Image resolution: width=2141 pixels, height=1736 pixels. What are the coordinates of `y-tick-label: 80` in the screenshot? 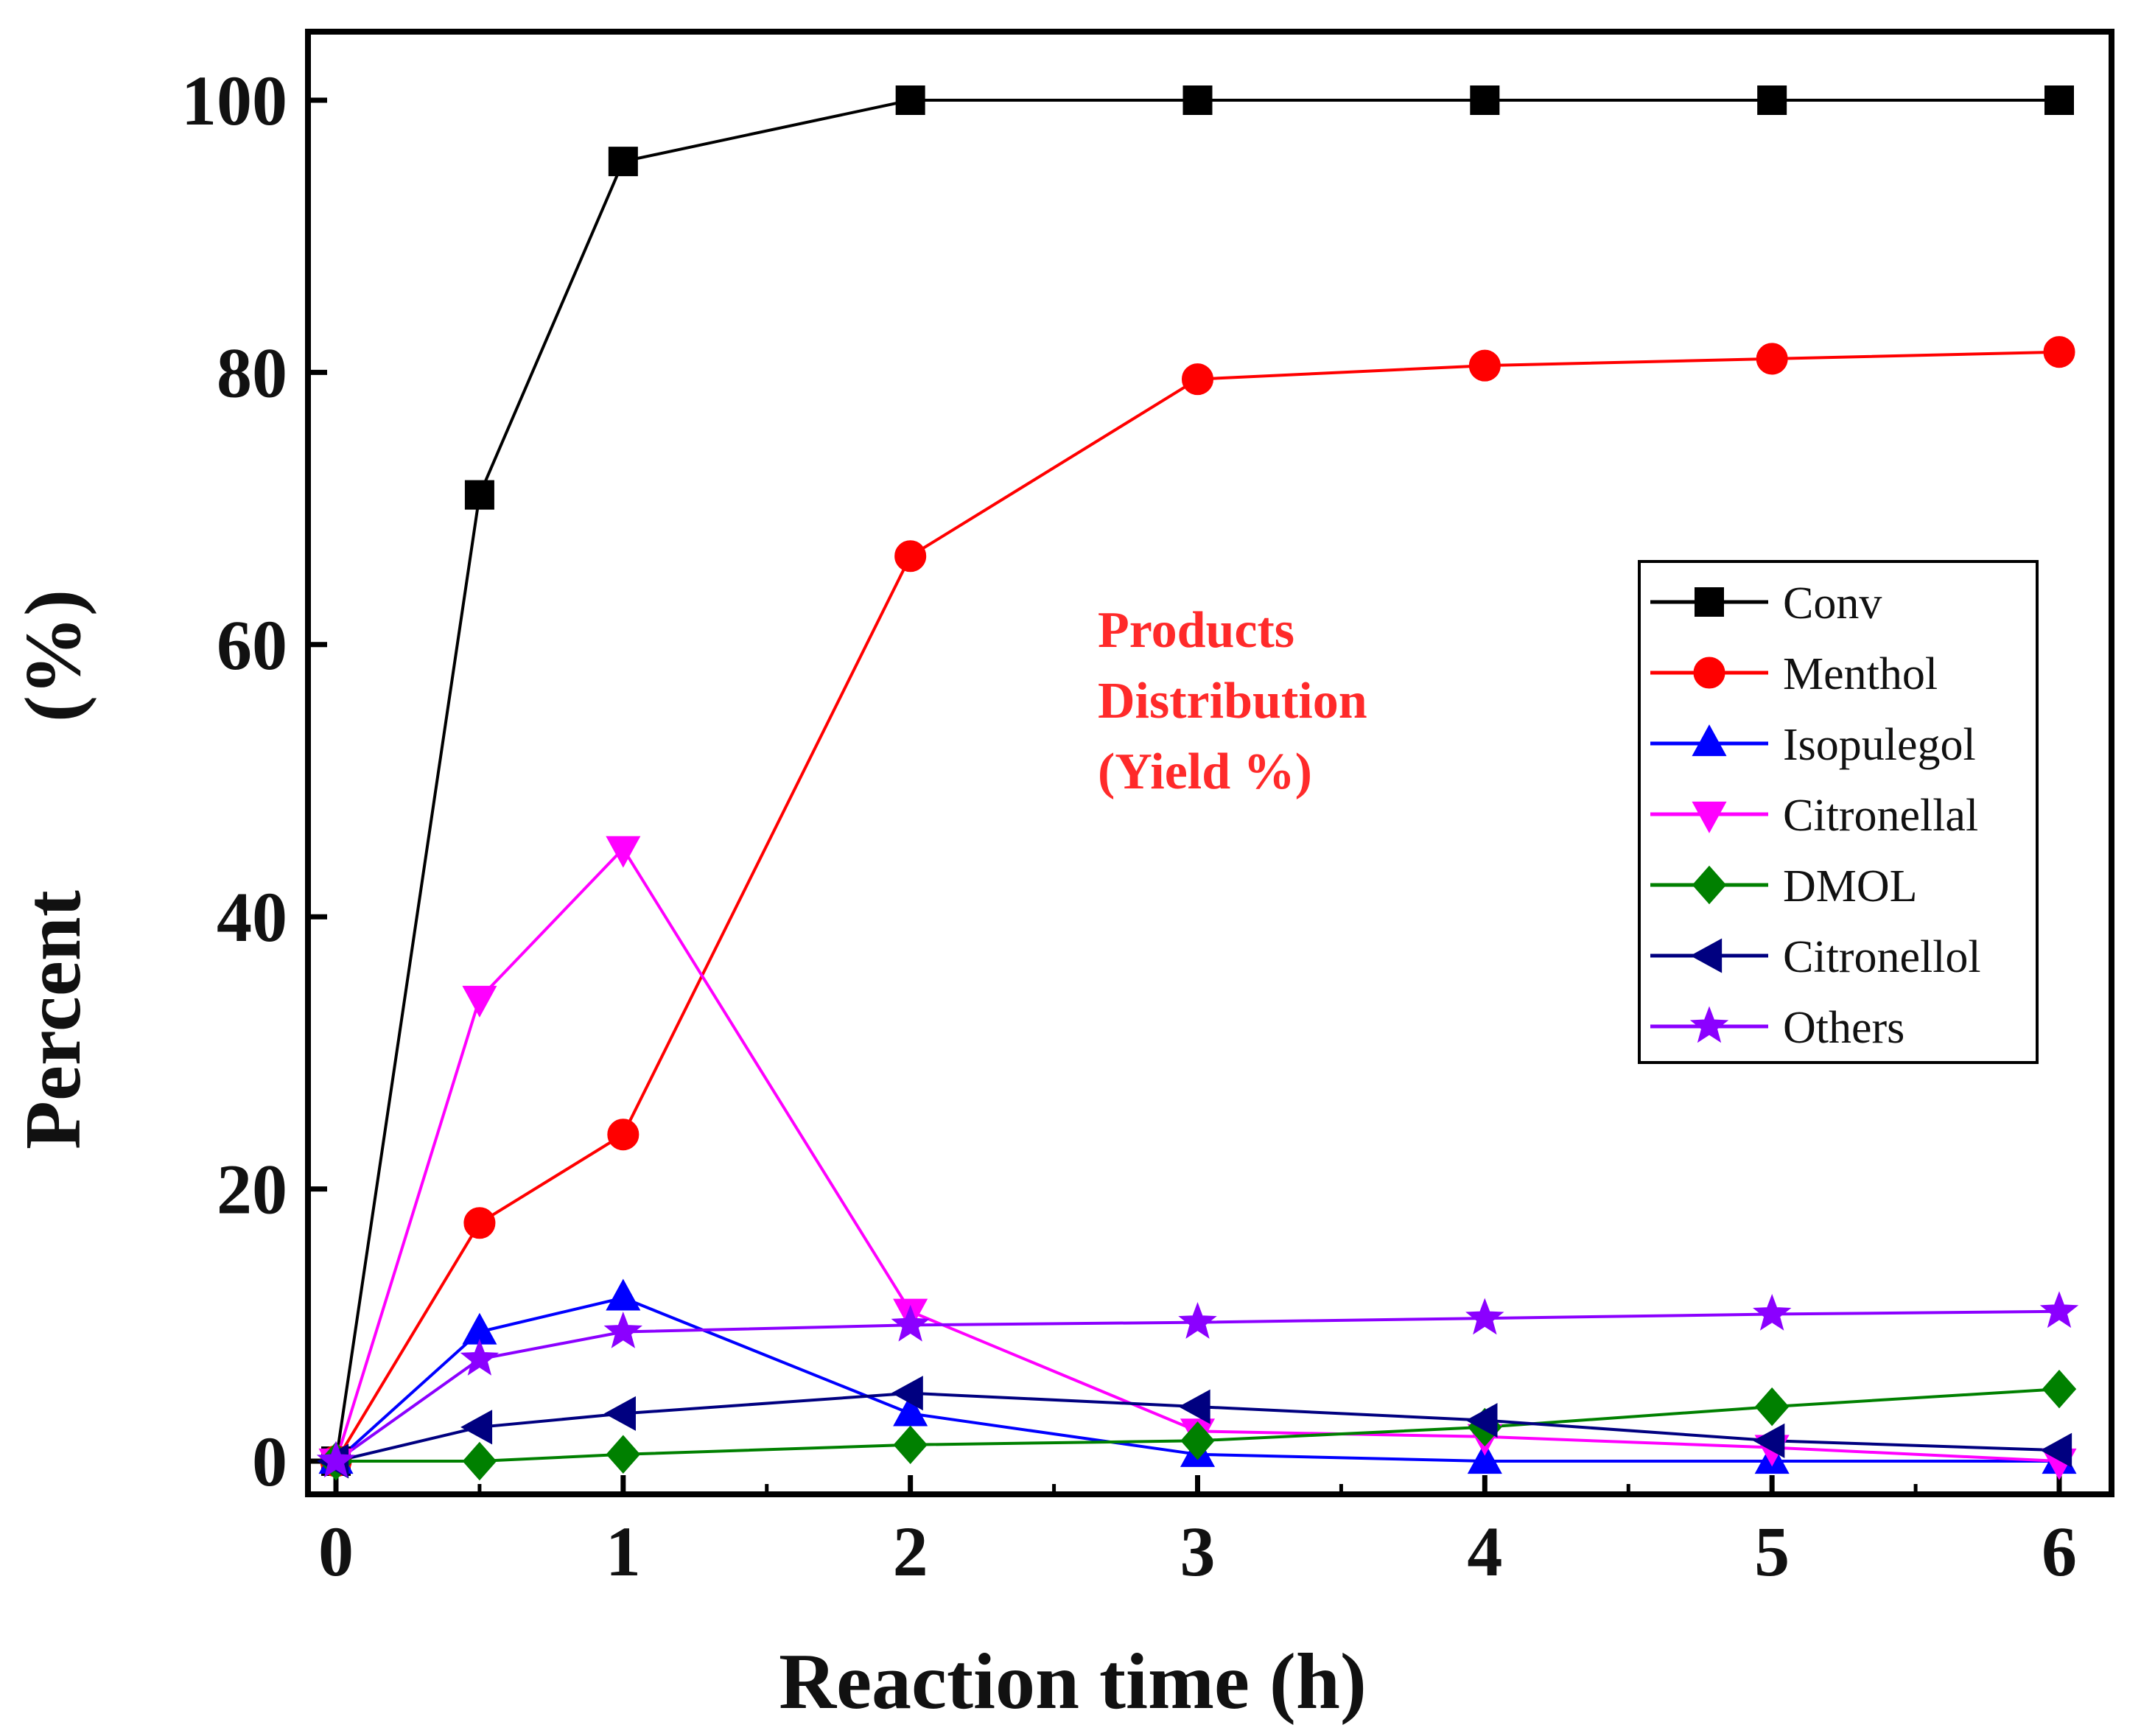 It's located at (252, 372).